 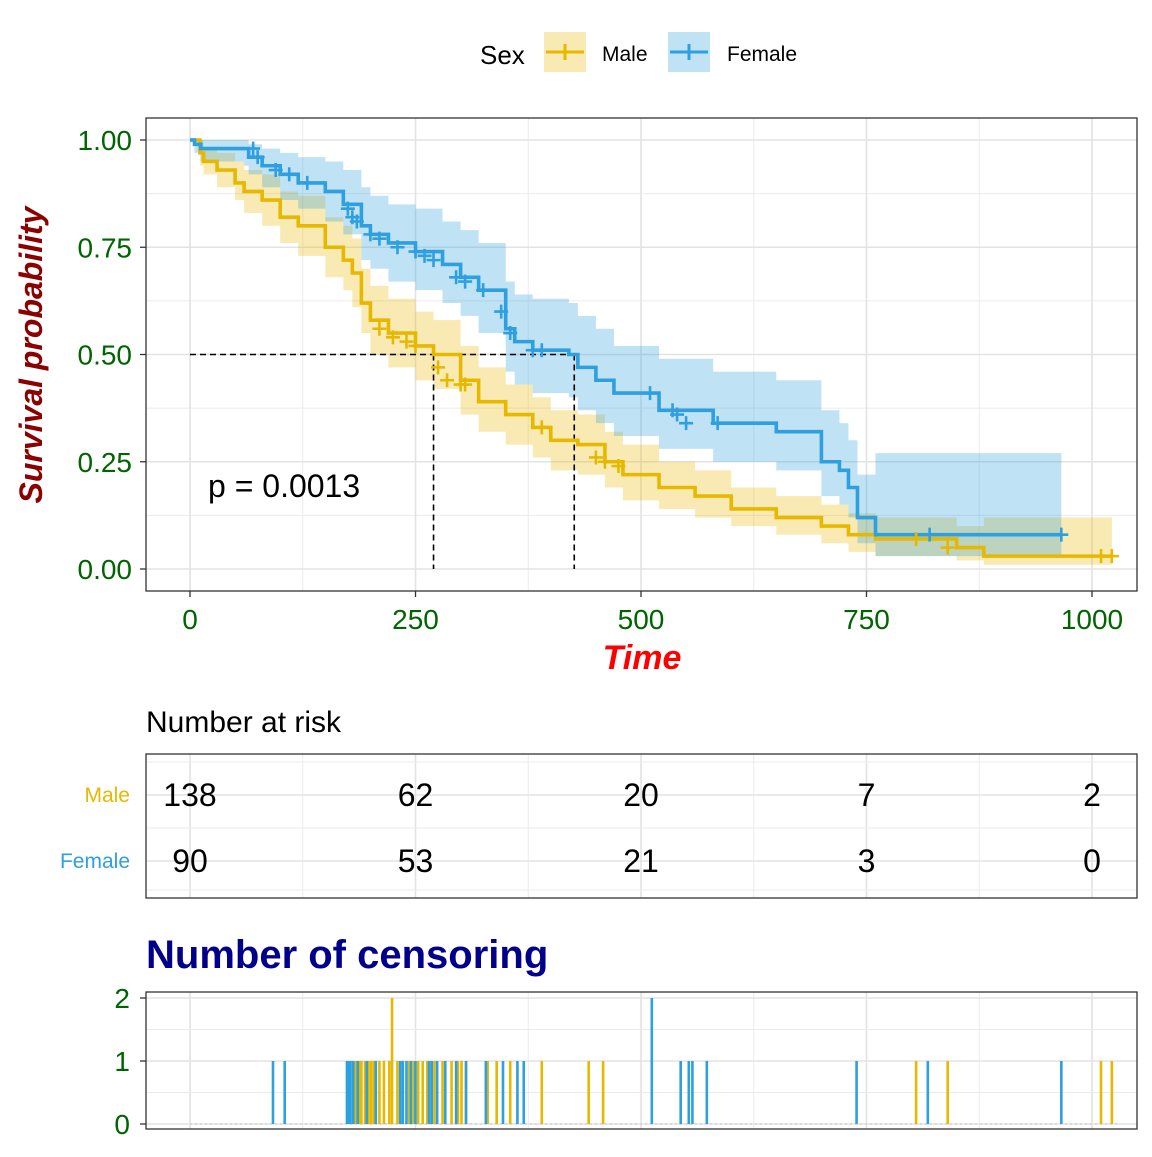 What do you see at coordinates (638, 52) in the screenshot?
I see `legend: Sex Male Female` at bounding box center [638, 52].